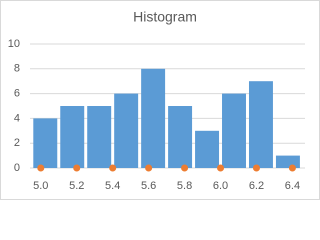  Describe the element at coordinates (184, 186) in the screenshot. I see `x-tick-label: 5.8` at that location.